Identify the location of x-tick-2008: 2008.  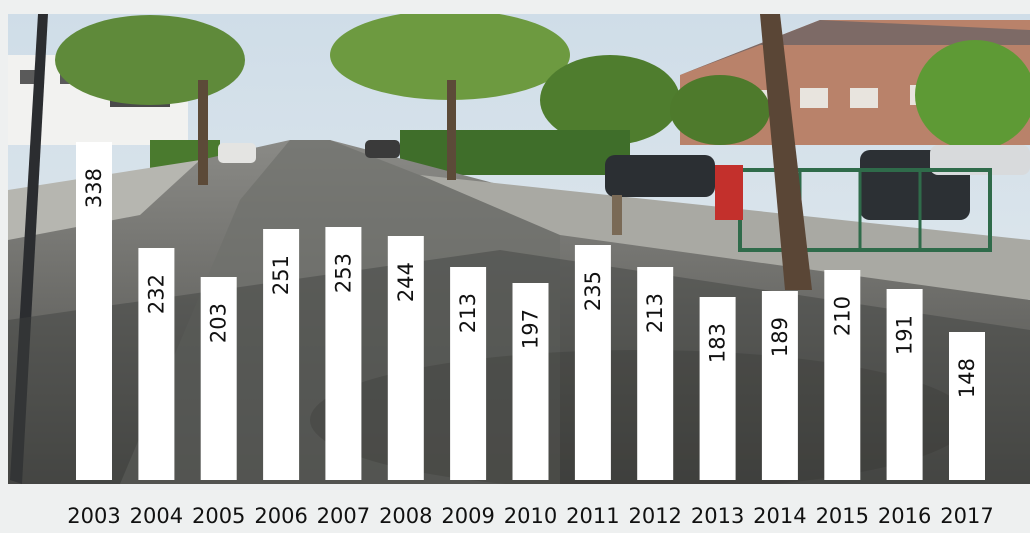
(405, 516).